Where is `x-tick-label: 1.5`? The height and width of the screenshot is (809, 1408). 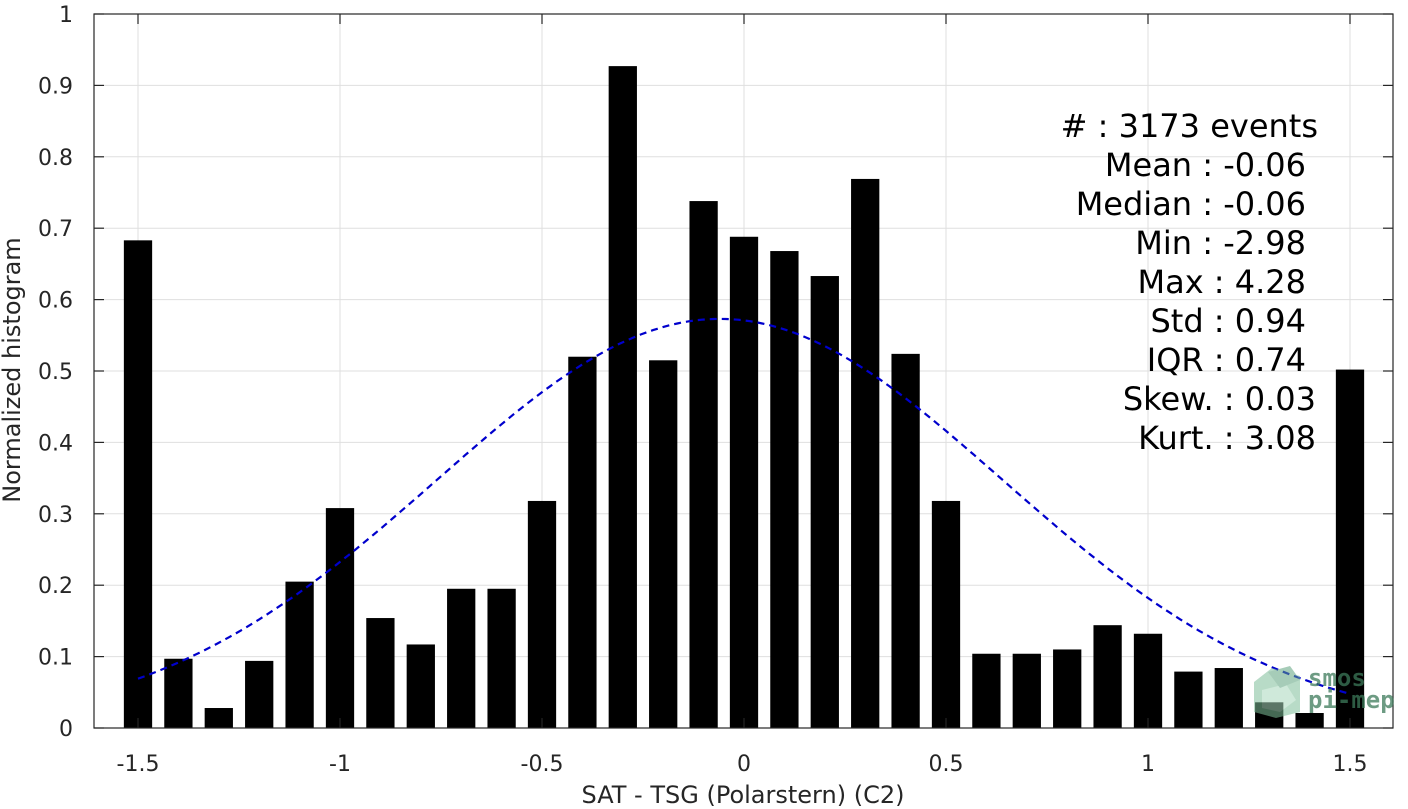
x-tick-label: 1.5 is located at coordinates (1350, 764).